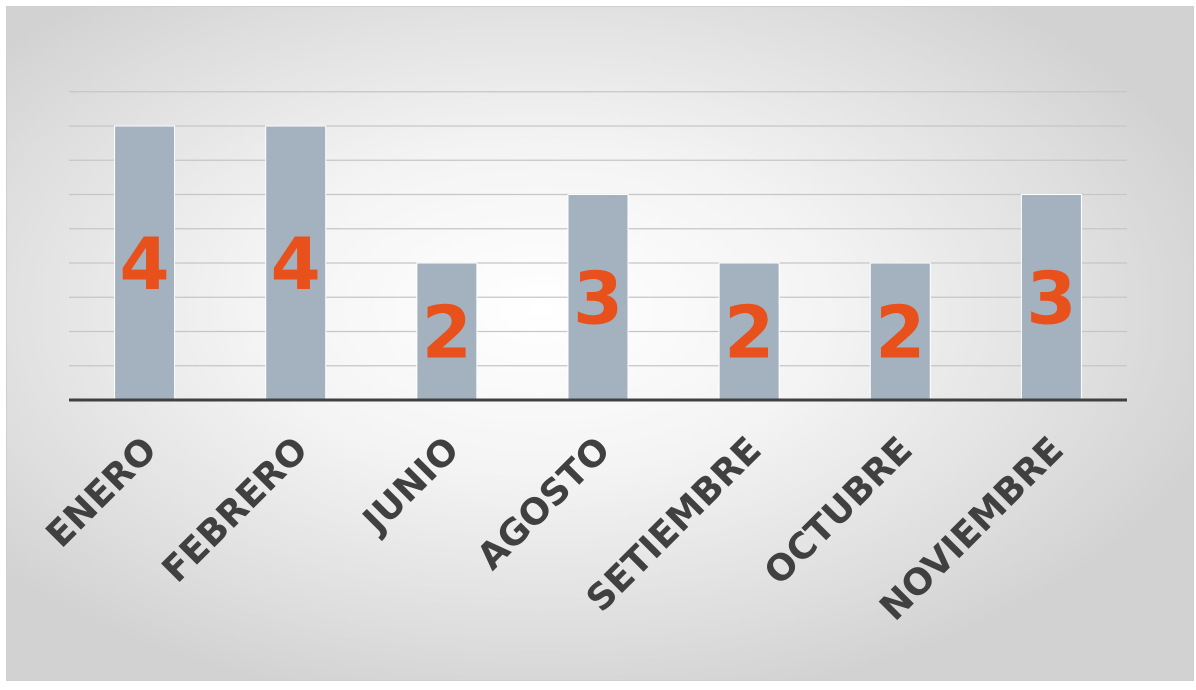 This screenshot has width=1196, height=690. Describe the element at coordinates (235, 509) in the screenshot. I see `category-label: FEBRERO` at that location.